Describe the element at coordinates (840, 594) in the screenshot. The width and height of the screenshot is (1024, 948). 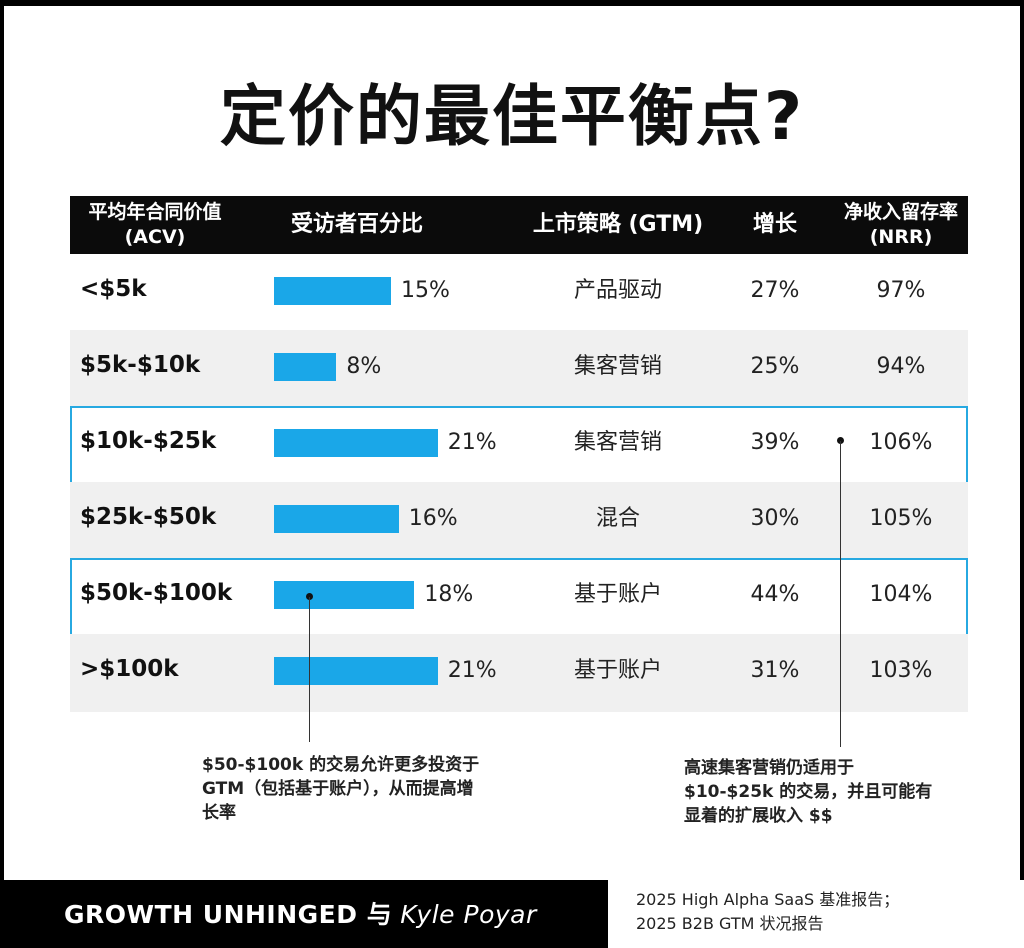
I see `annotation-line-right` at that location.